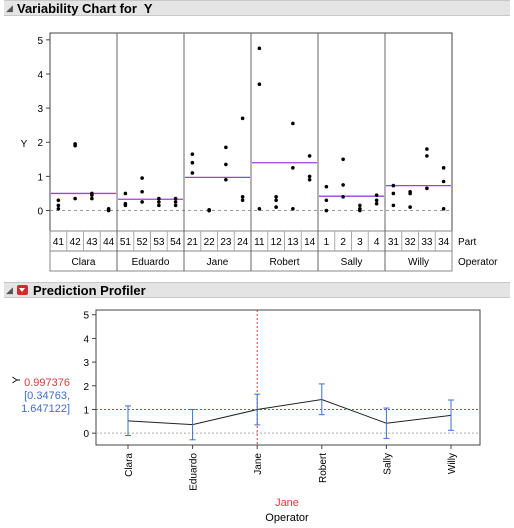 The height and width of the screenshot is (528, 514). Describe the element at coordinates (394, 242) in the screenshot. I see `part-label: 31` at that location.